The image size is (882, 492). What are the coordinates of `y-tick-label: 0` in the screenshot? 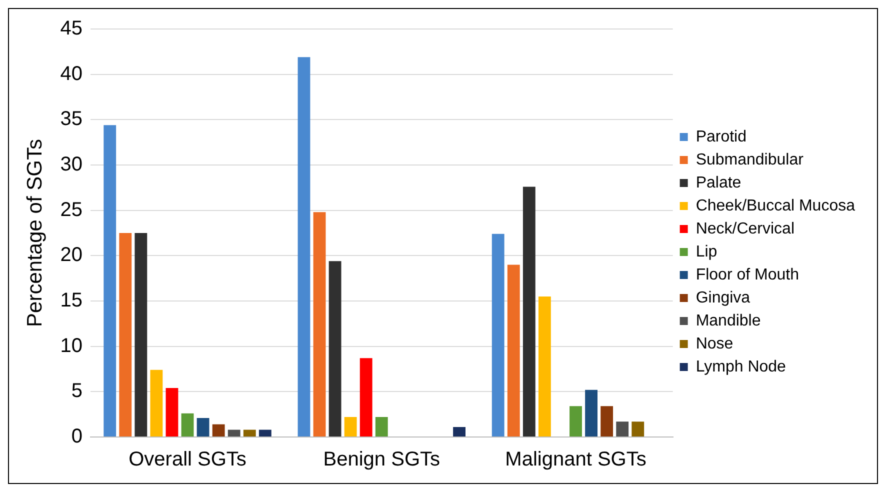 It's located at (76, 437).